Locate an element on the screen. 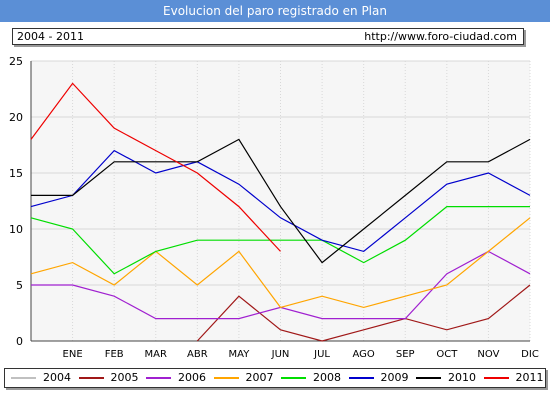 The height and width of the screenshot is (400, 550). legend-label: 2004 is located at coordinates (57, 377).